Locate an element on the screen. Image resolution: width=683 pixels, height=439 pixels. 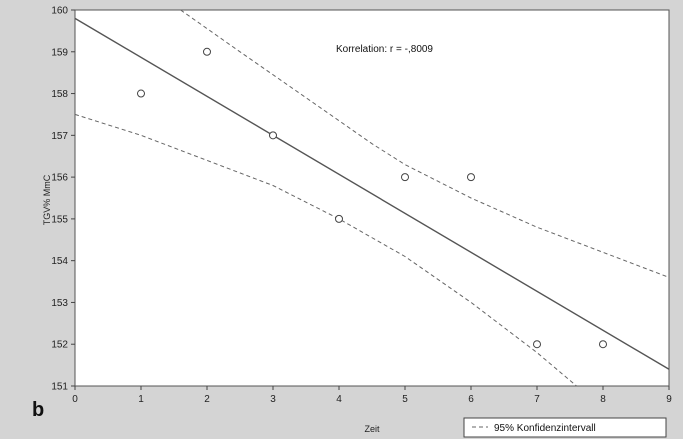
y-tick-label: 156 is located at coordinates (59, 178).